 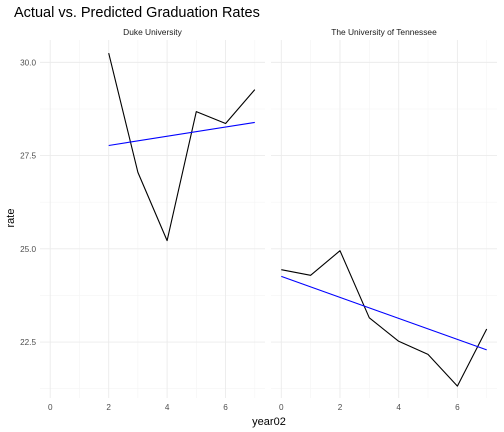 What do you see at coordinates (28, 342) in the screenshot?
I see `y-tick-label: 22.5` at bounding box center [28, 342].